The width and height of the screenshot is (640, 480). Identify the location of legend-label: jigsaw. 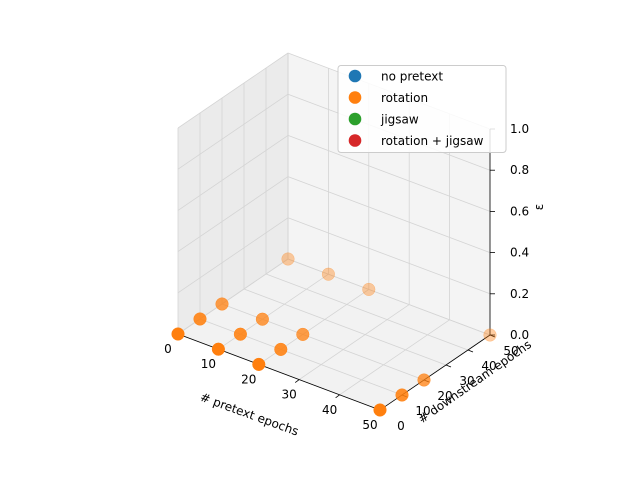
(399, 120).